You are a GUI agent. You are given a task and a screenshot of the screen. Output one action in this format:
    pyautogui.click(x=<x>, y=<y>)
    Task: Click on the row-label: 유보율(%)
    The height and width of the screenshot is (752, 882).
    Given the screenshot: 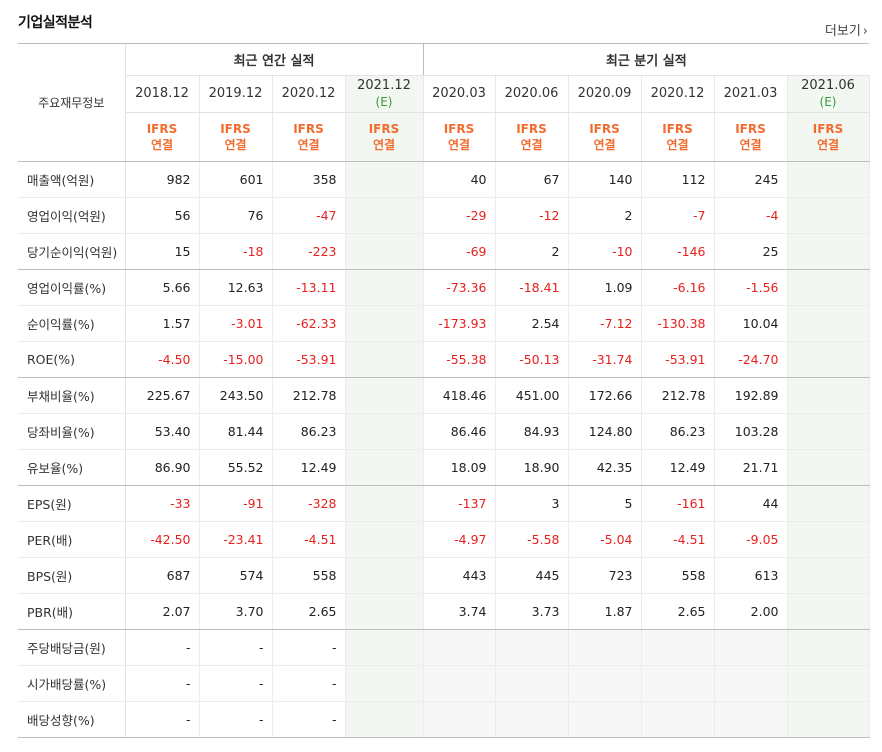 What is the action you would take?
    pyautogui.click(x=72, y=467)
    